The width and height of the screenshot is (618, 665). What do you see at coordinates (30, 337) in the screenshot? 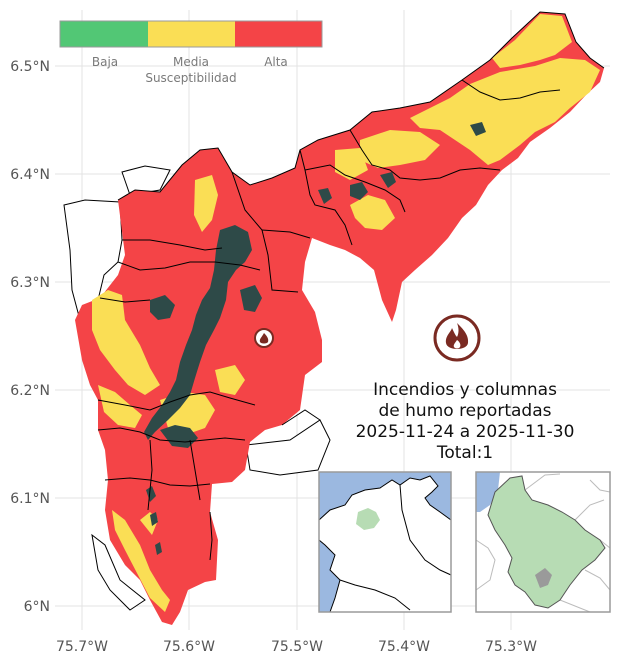
I see `y-axis: 6.5°N 6.4°N 6.3°N 6.2°N 6.1°N 6°N` at bounding box center [30, 337].